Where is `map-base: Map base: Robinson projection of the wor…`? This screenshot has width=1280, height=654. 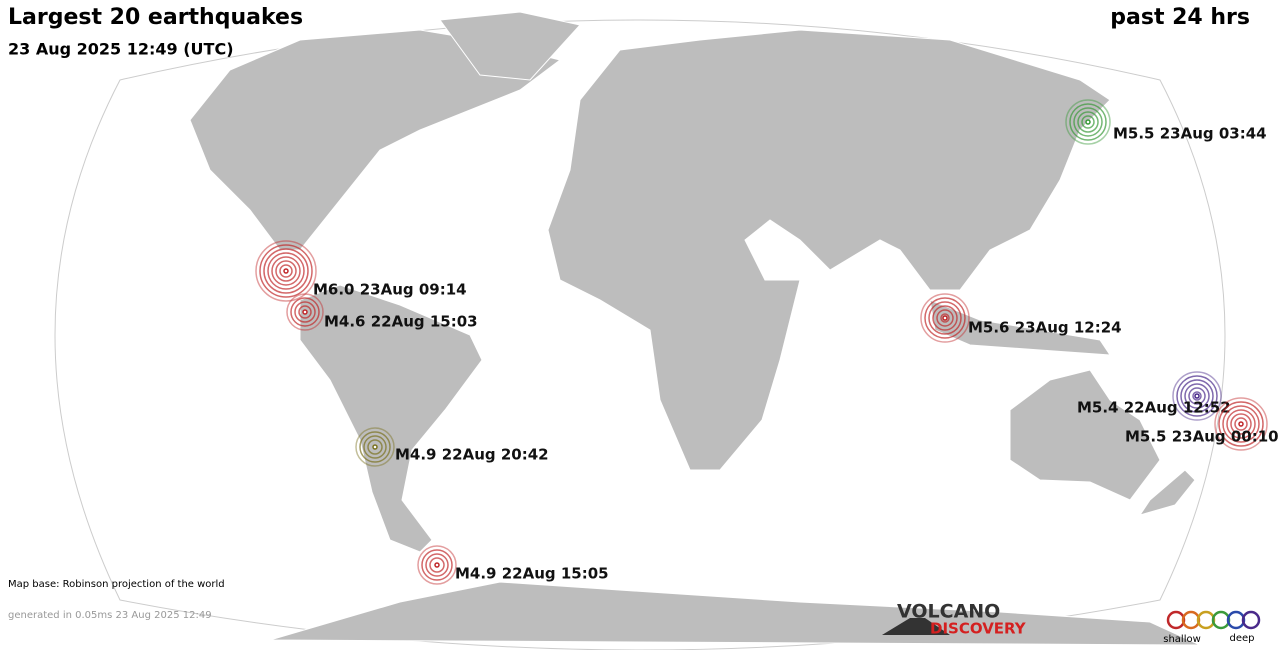 map-base: Map base: Robinson projection of the wor… is located at coordinates (116, 584).